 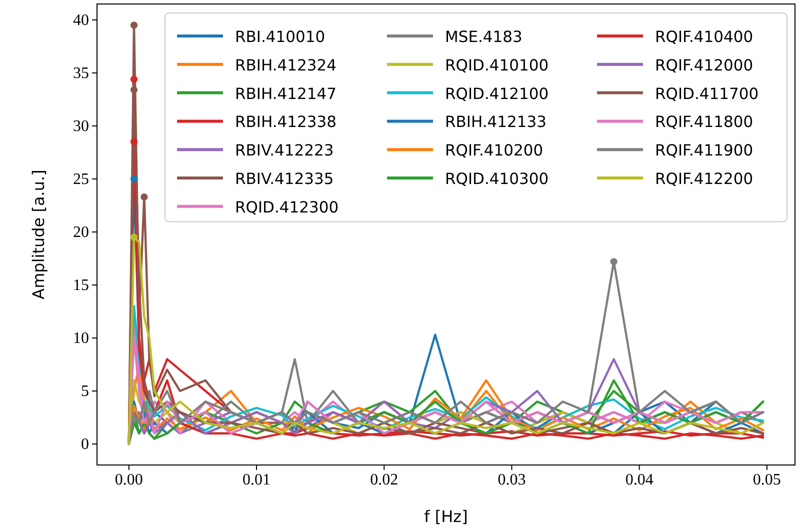 I want to click on legend-label: RQIF.412000, so click(x=704, y=65).